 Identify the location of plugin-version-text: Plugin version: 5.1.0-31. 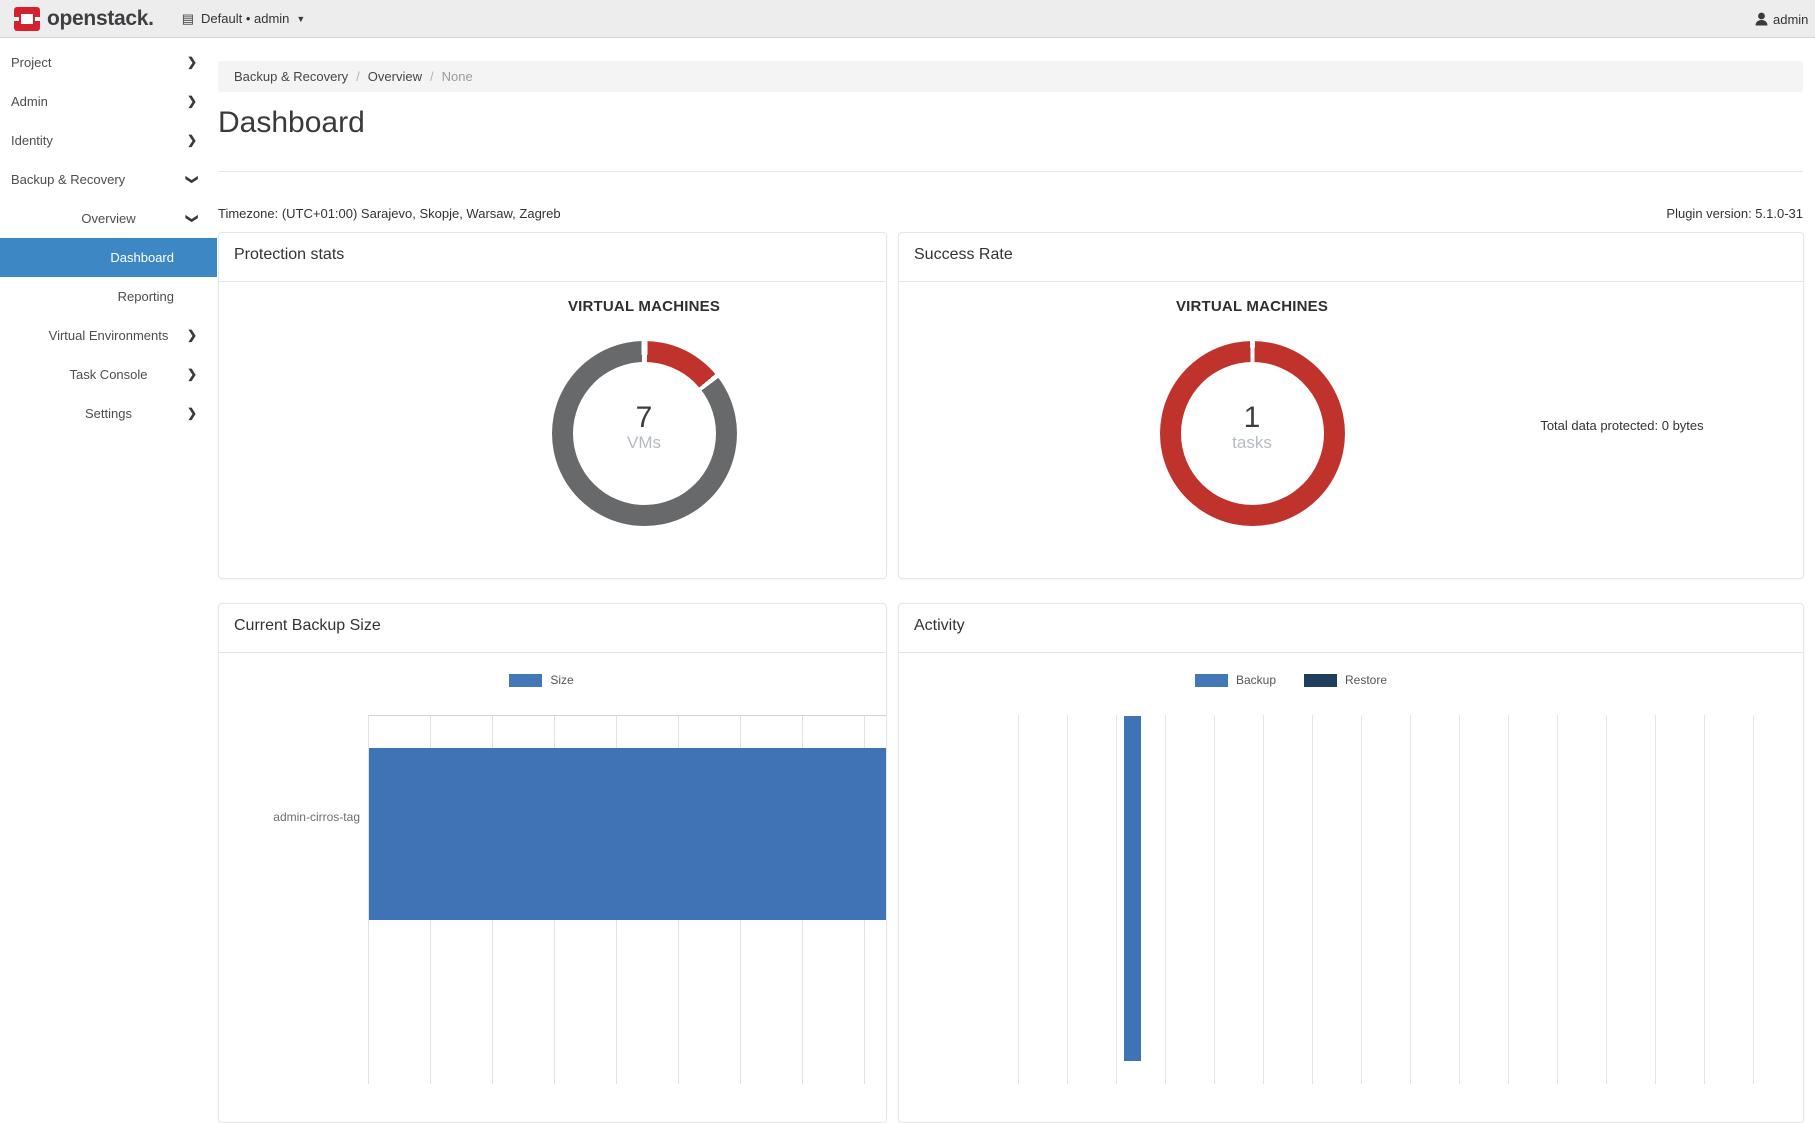
(1734, 214).